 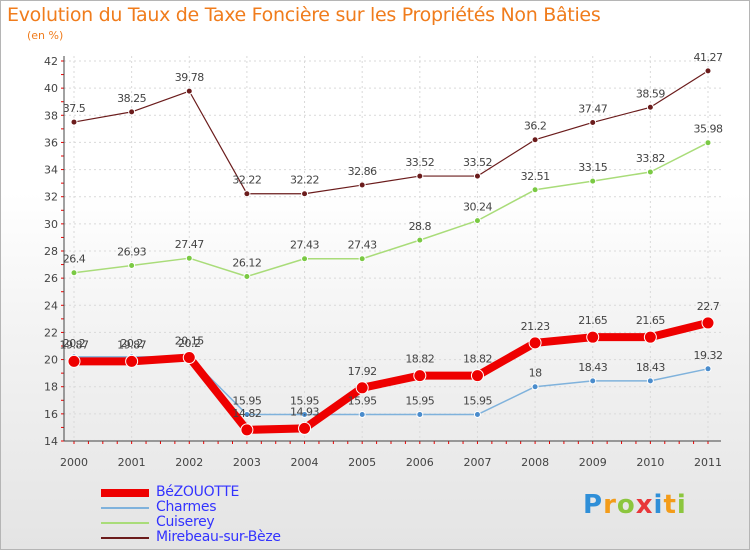 I want to click on legend-label: Charmes, so click(x=186, y=507).